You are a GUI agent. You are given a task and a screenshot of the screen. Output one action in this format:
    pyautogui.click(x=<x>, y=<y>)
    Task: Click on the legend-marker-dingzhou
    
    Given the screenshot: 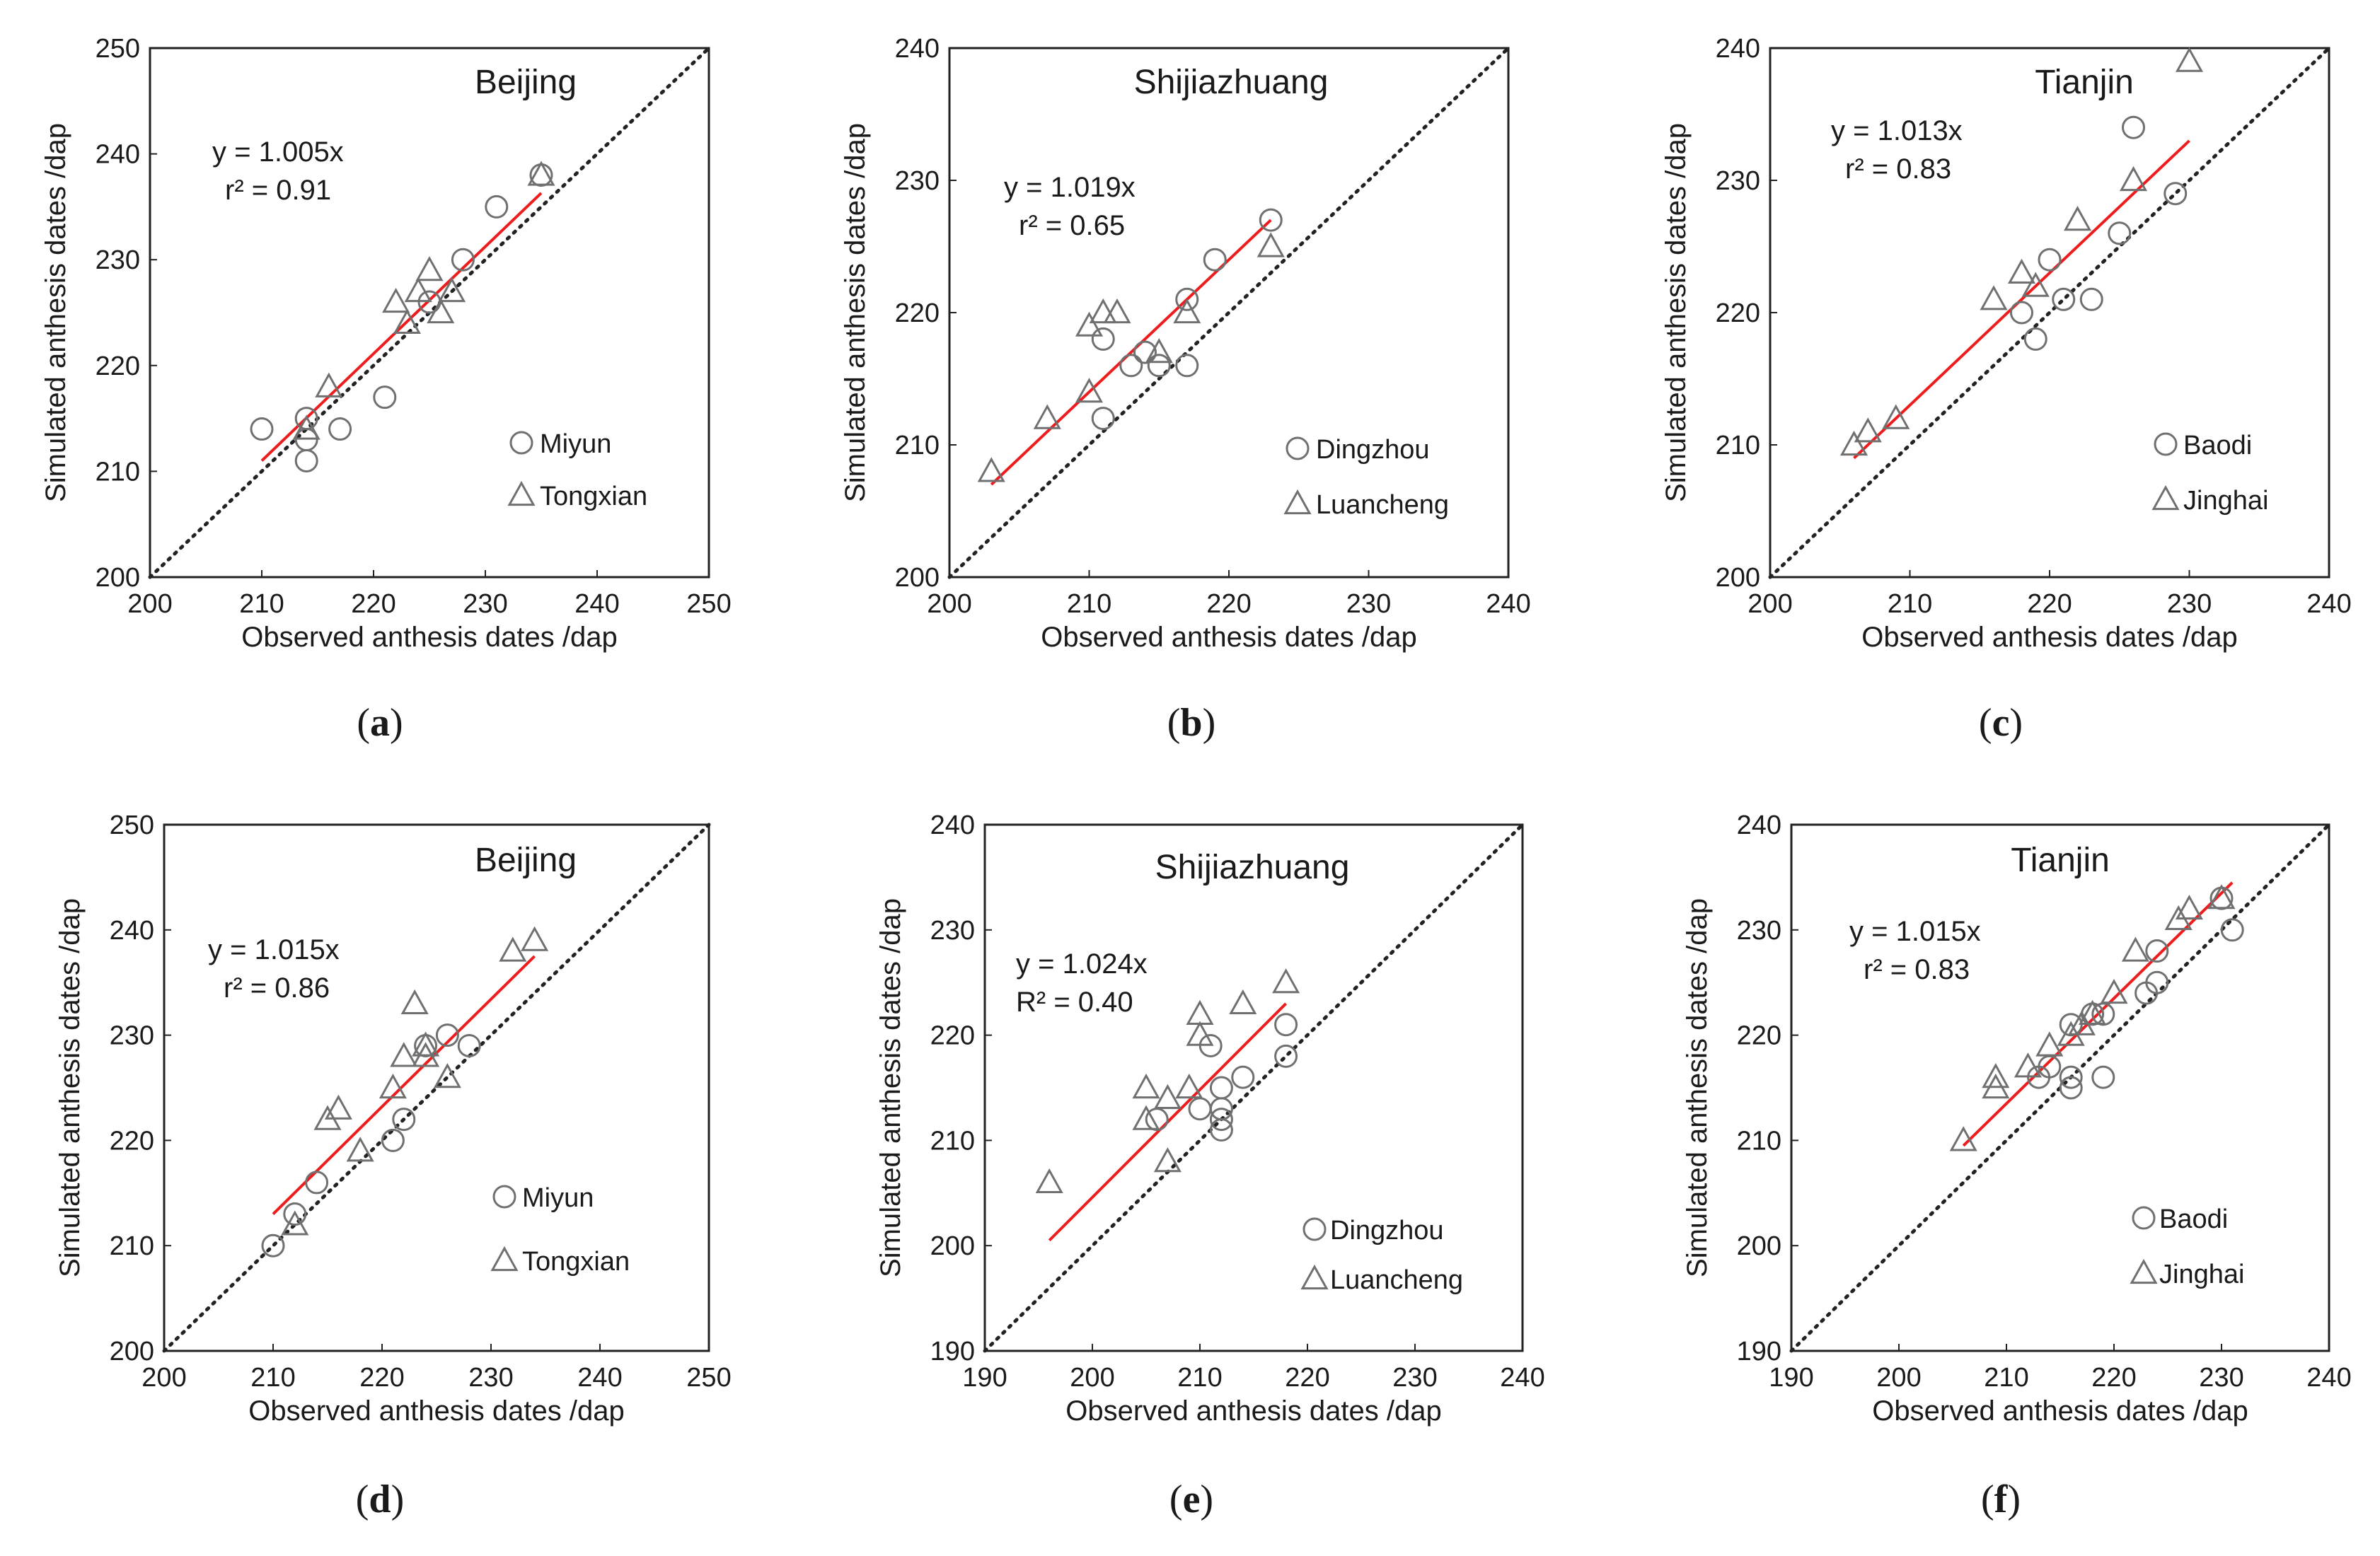 What is the action you would take?
    pyautogui.click(x=1315, y=1229)
    